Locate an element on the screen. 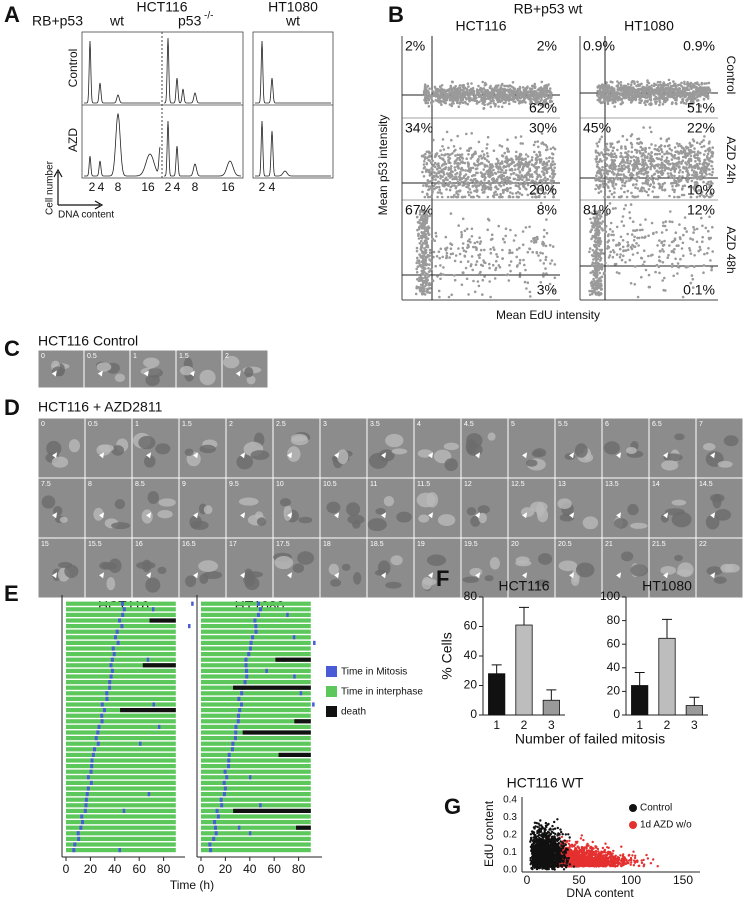 This screenshot has width=750, height=900. frame-time: 0 is located at coordinates (43, 424).